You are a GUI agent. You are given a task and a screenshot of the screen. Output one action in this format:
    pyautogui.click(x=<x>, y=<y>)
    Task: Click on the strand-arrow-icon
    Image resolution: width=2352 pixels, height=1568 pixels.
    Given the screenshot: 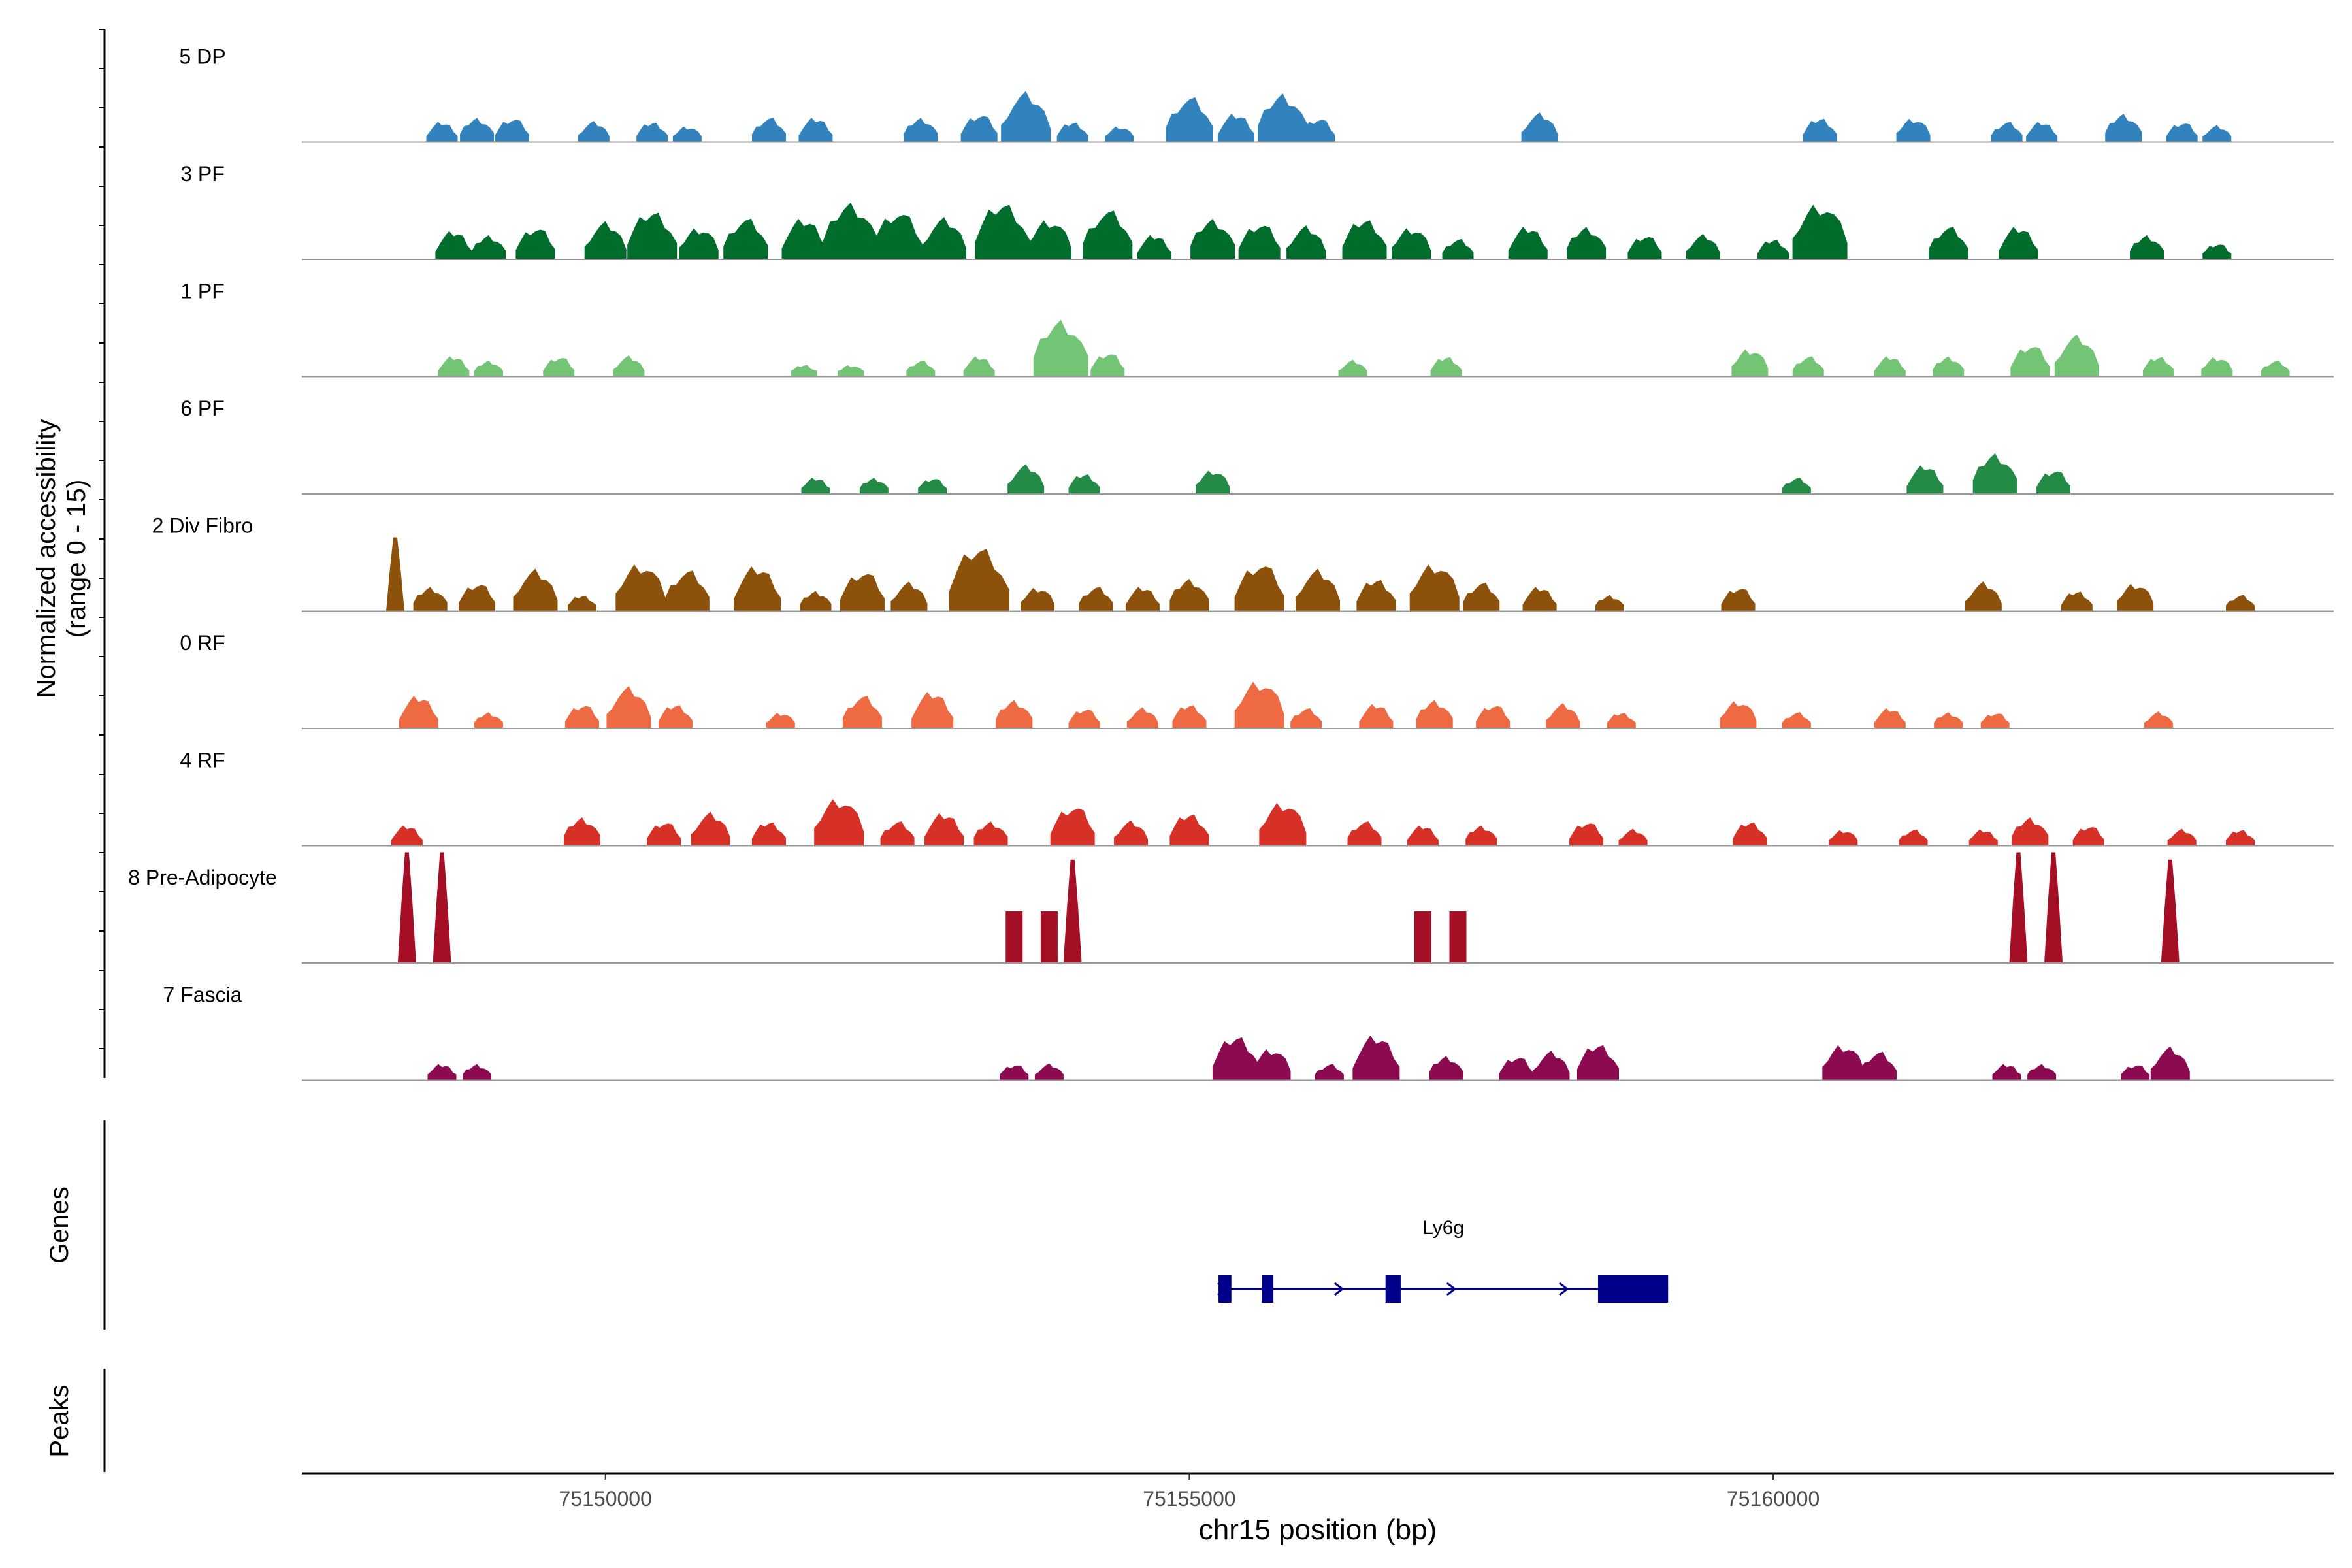 What is the action you would take?
    pyautogui.click(x=1339, y=1289)
    